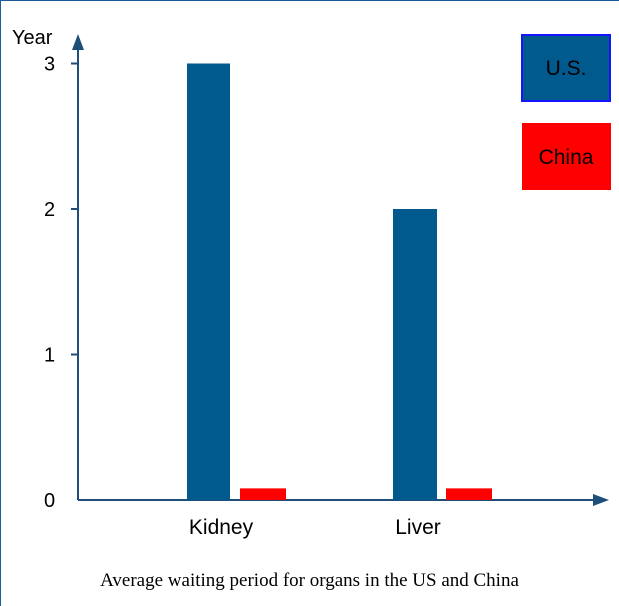  Describe the element at coordinates (49, 356) in the screenshot. I see `y-tick-label: 1` at that location.